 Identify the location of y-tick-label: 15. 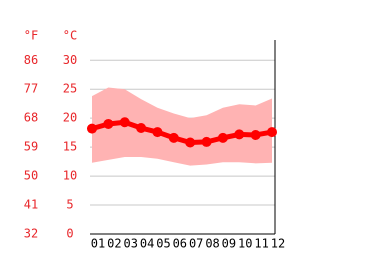
(70, 147).